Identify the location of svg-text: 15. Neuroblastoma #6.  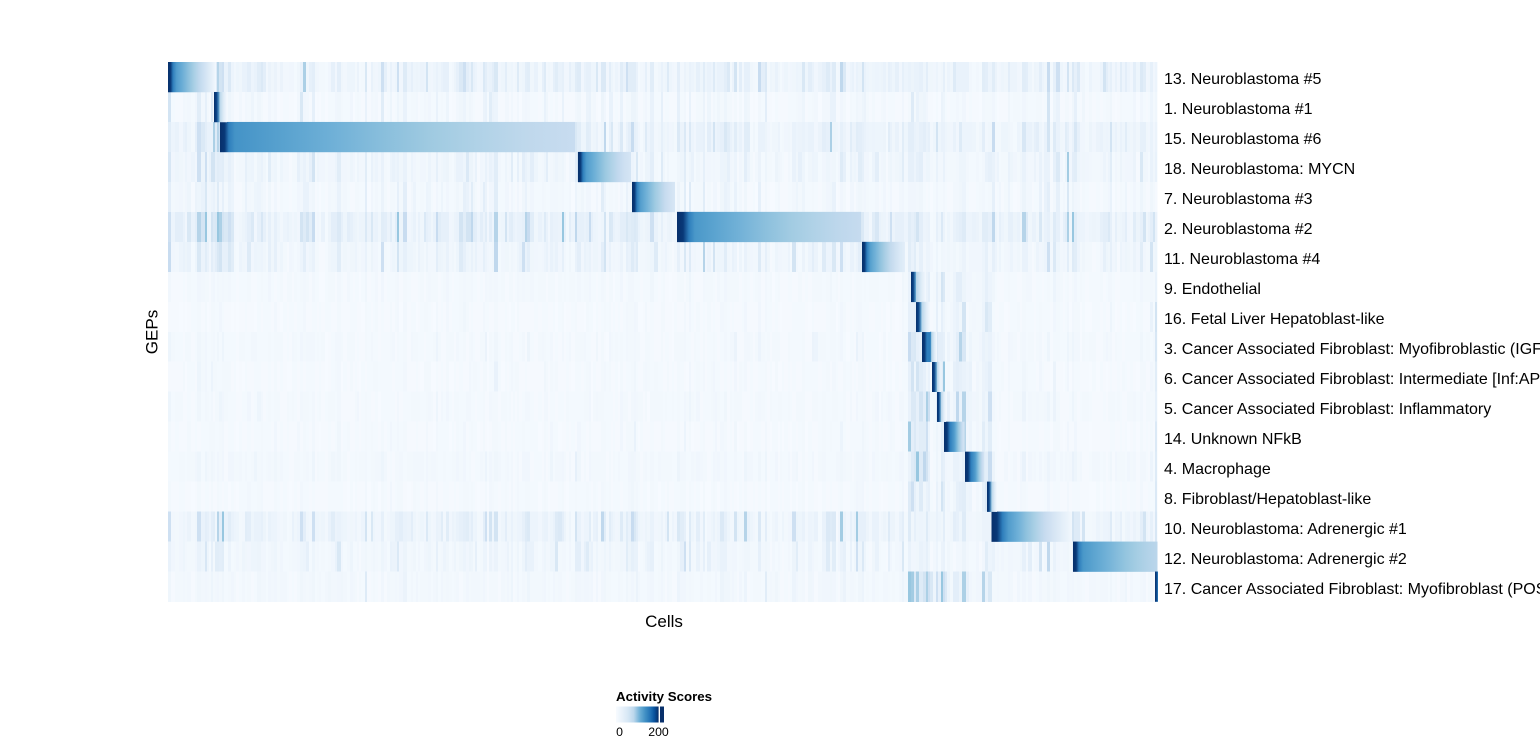
(1243, 139).